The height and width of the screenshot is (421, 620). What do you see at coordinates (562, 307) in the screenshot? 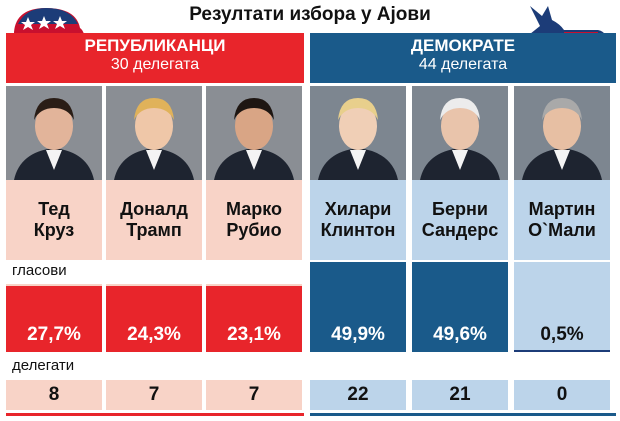
I see `votes-bar-track: 0,5%` at bounding box center [562, 307].